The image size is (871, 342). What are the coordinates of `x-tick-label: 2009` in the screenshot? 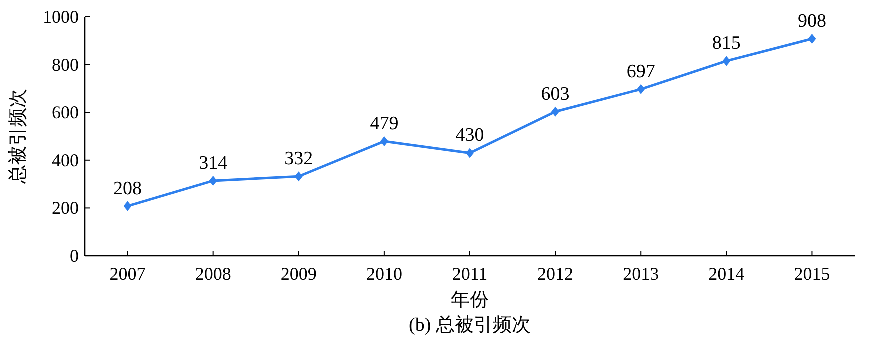 It's located at (298, 274).